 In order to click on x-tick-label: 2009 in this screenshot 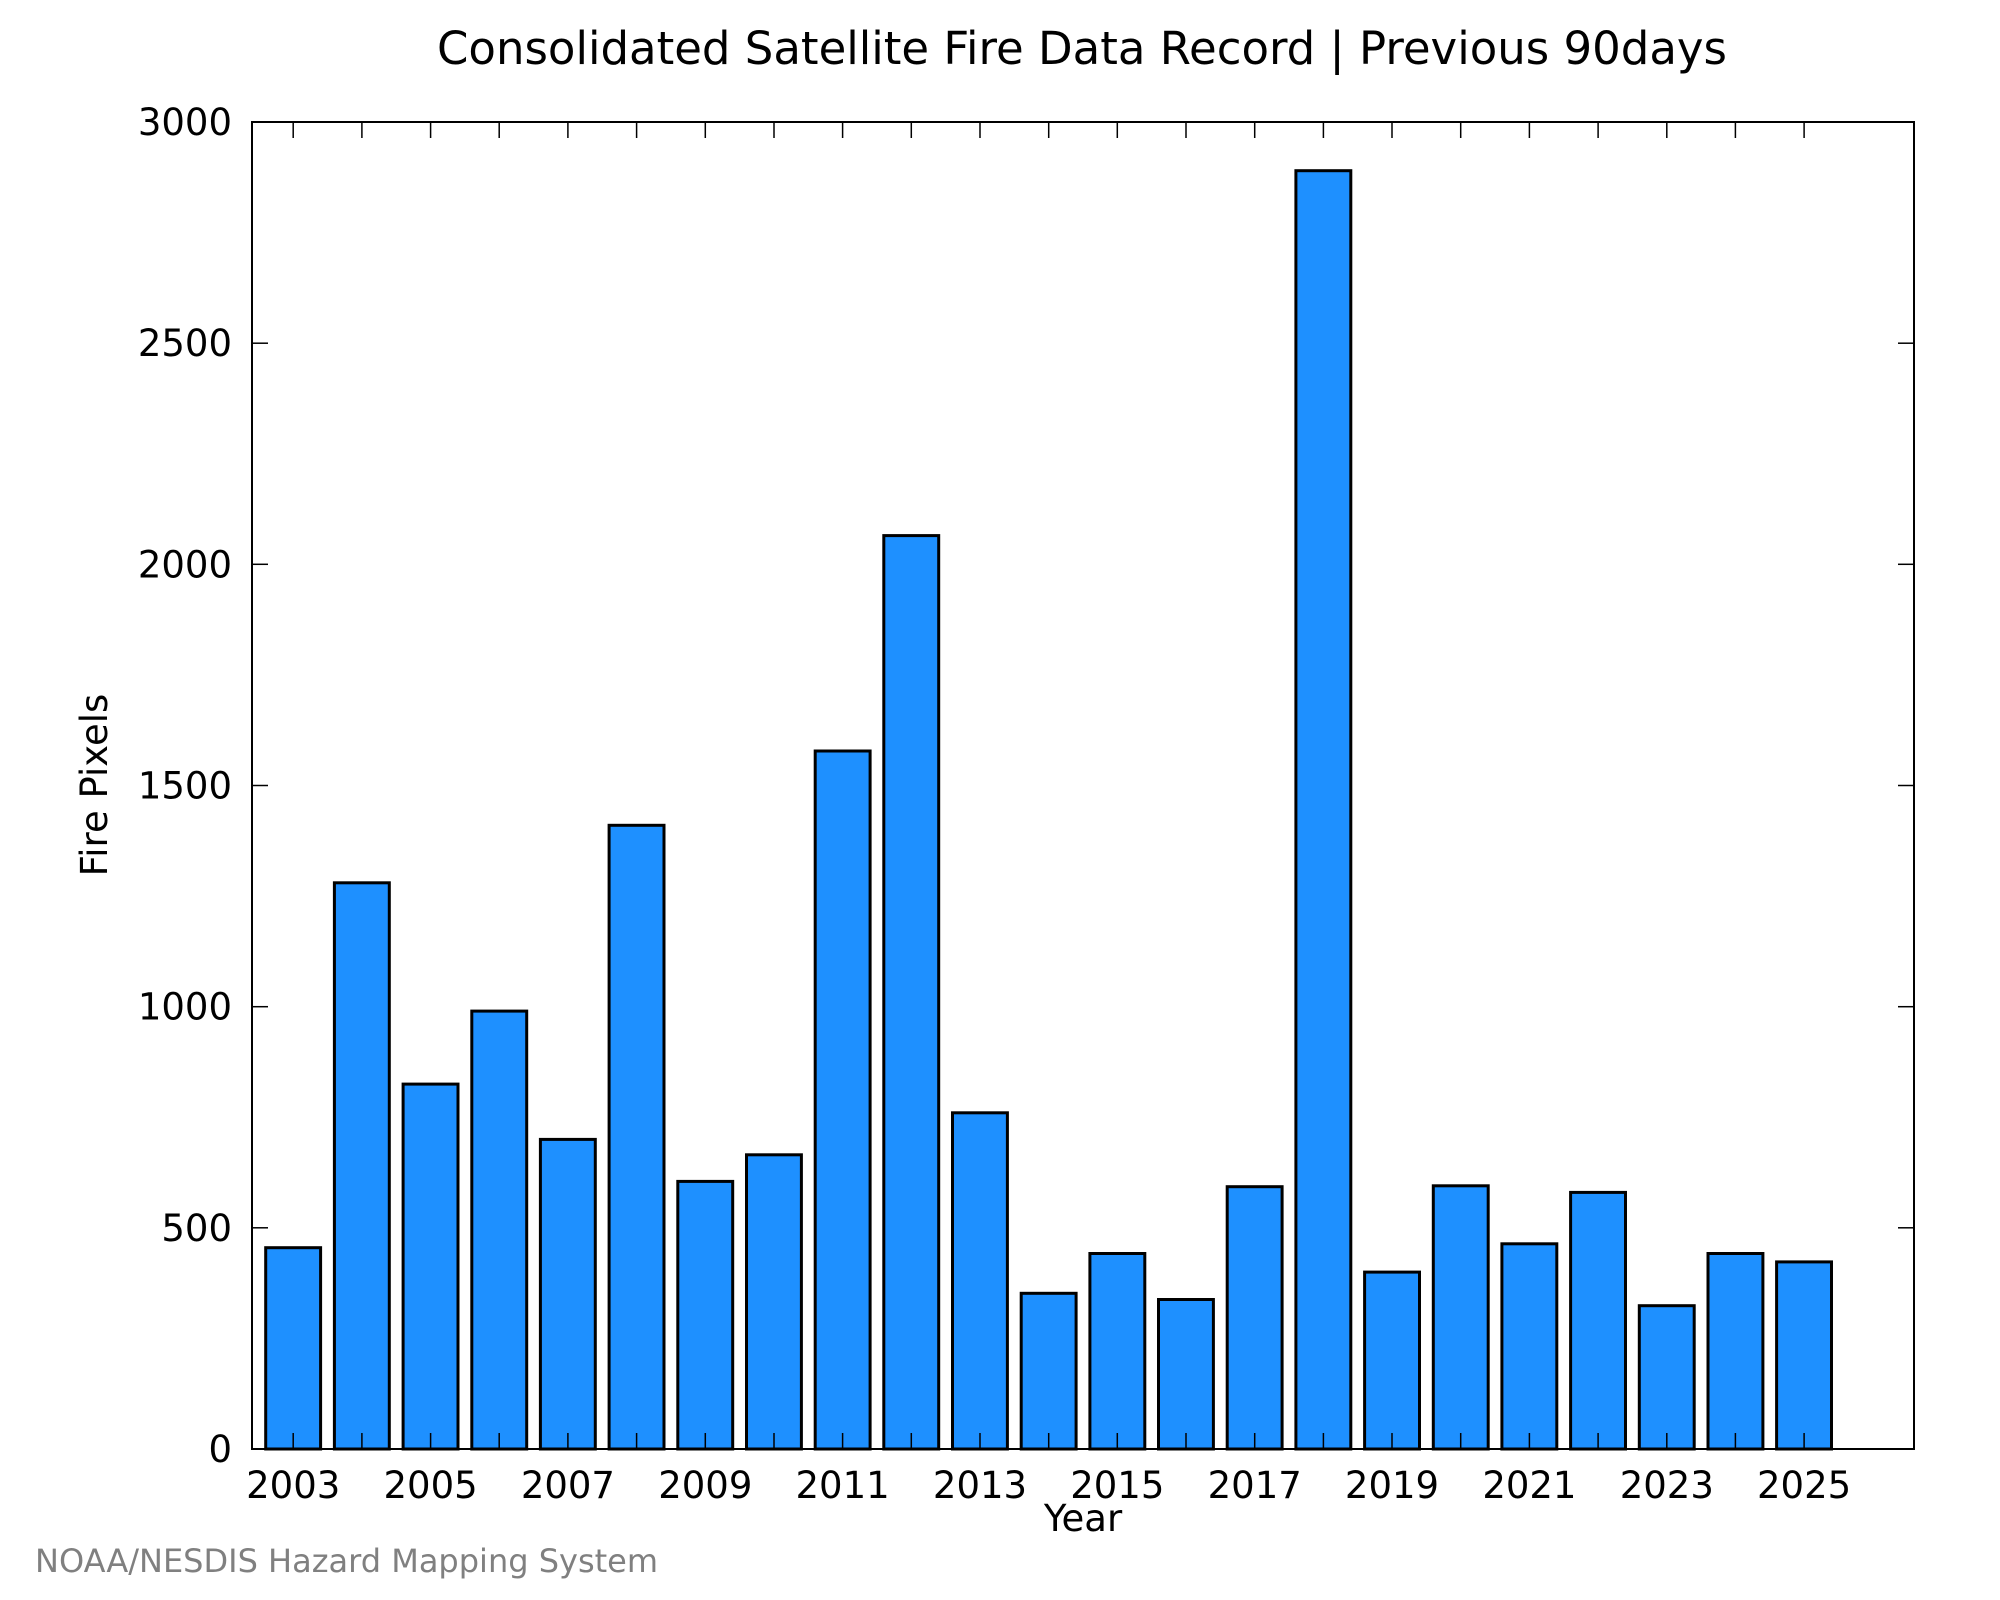, I will do `click(705, 1485)`.